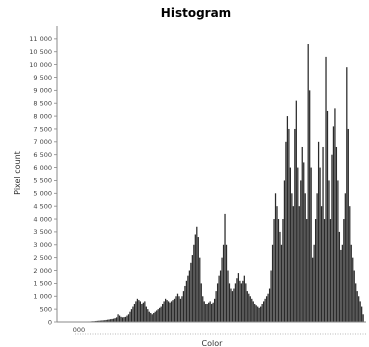 This screenshot has width=369, height=347. What do you see at coordinates (42, 245) in the screenshot?
I see `y-tick-label: 3 000` at bounding box center [42, 245].